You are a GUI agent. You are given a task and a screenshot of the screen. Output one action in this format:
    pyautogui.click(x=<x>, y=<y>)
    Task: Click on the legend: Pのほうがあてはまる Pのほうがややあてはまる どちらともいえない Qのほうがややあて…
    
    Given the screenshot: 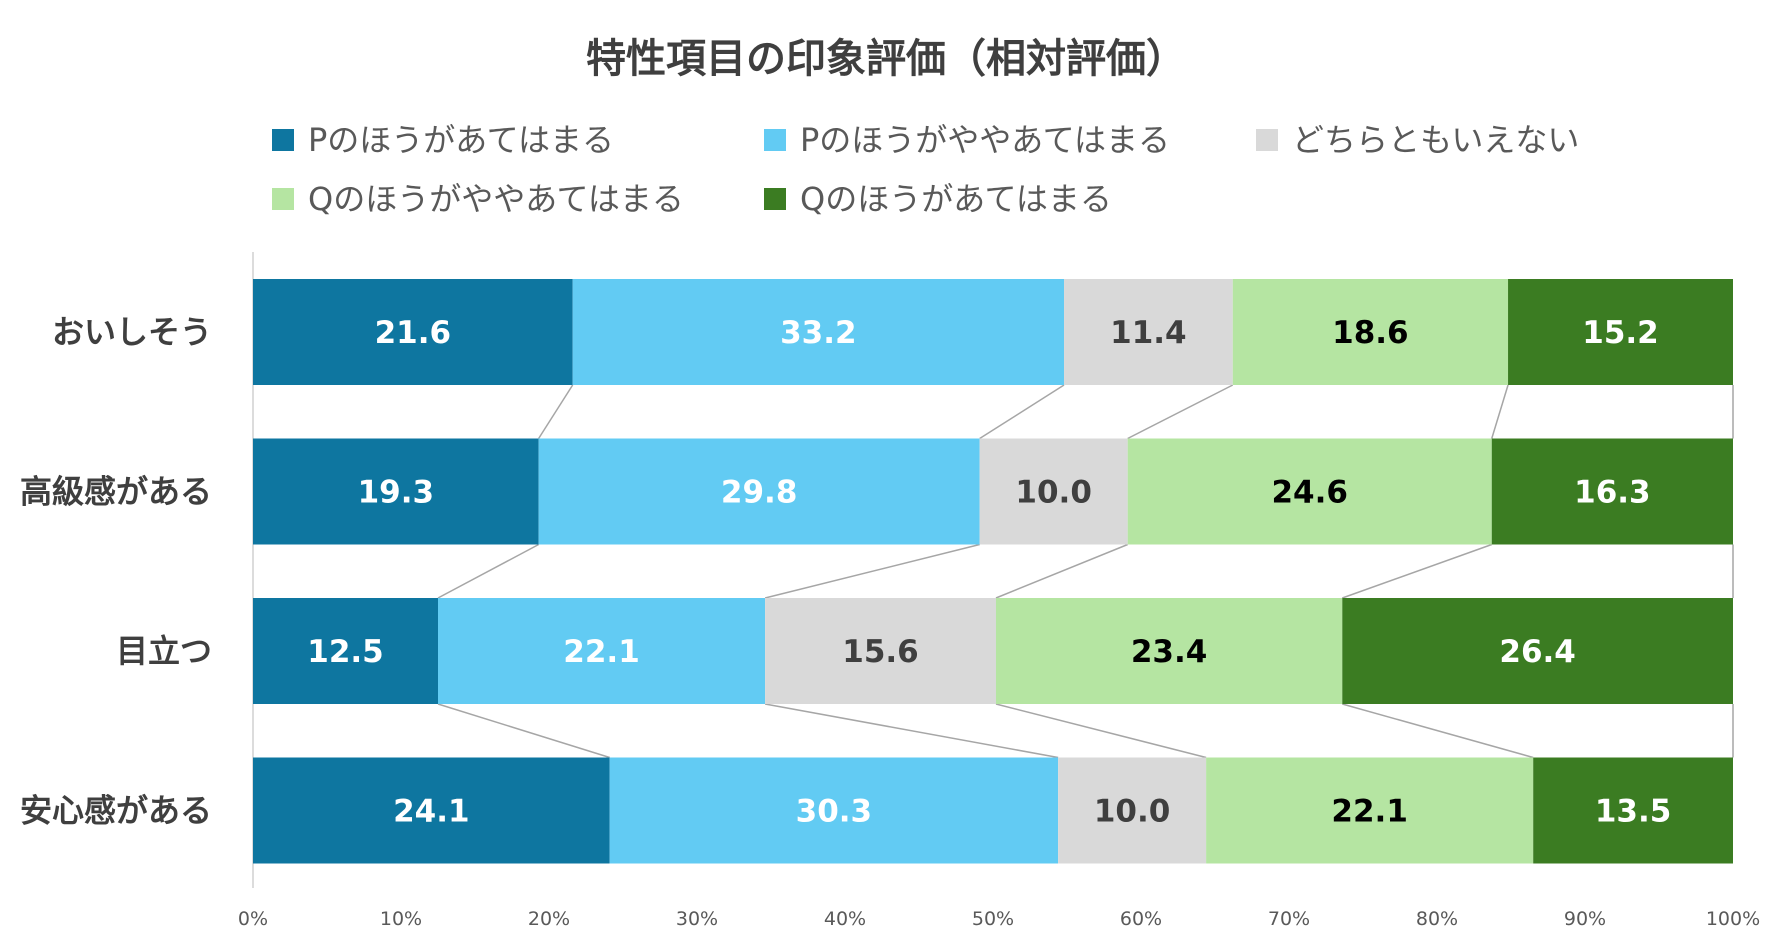 What is the action you would take?
    pyautogui.click(x=925, y=169)
    